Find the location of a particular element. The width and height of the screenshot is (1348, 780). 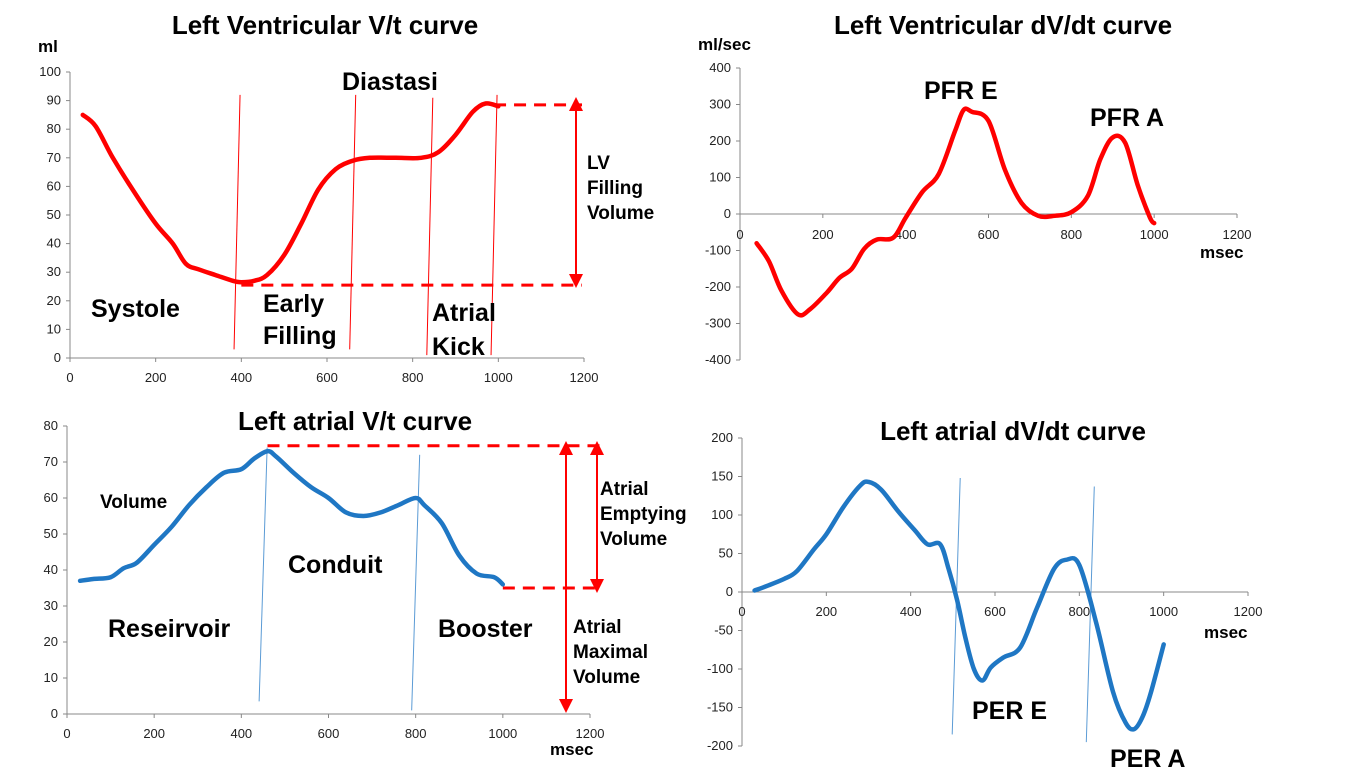

series-line-lv-dvdt is located at coordinates (955, 212).